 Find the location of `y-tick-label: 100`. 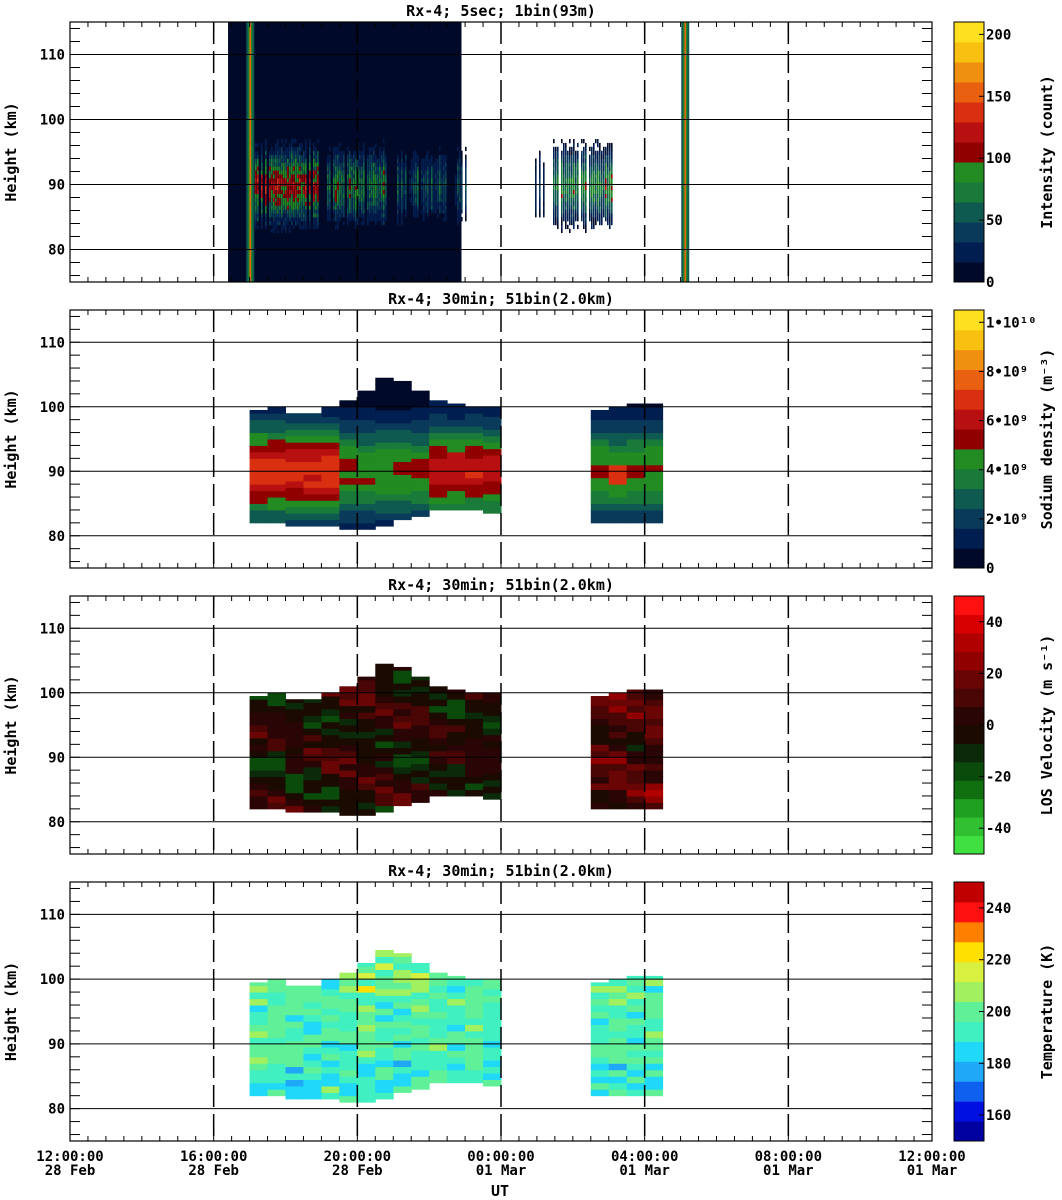

y-tick-label: 100 is located at coordinates (52, 980).